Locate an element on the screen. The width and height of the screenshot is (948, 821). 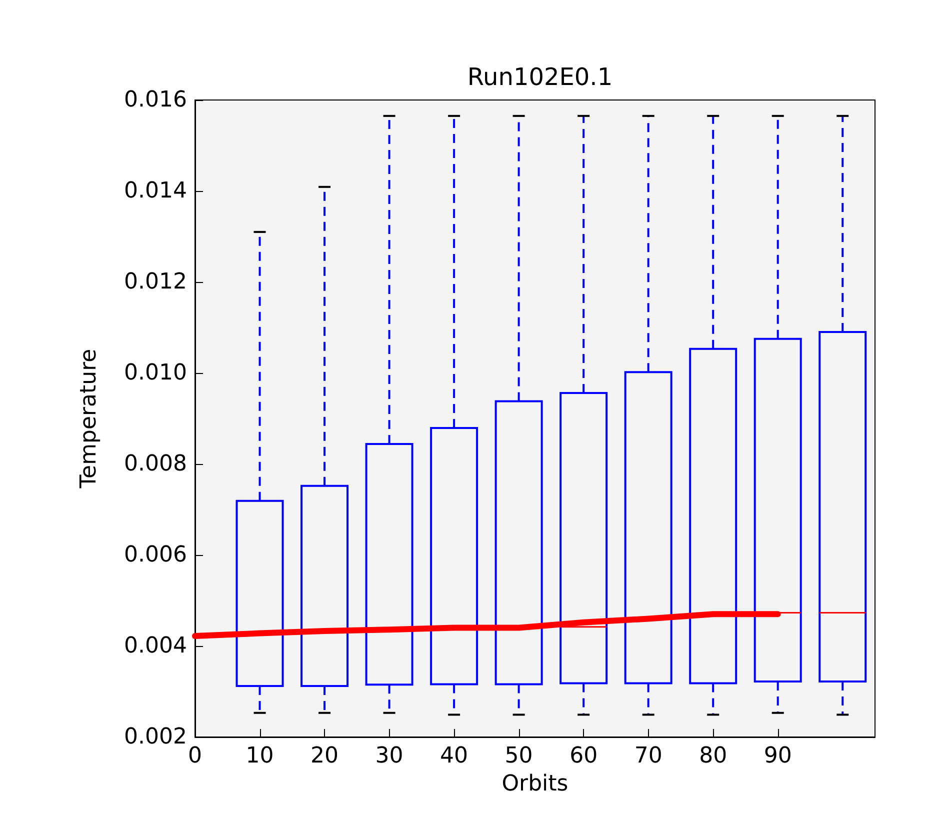
y-tick-label: 0.004 is located at coordinates (155, 646).